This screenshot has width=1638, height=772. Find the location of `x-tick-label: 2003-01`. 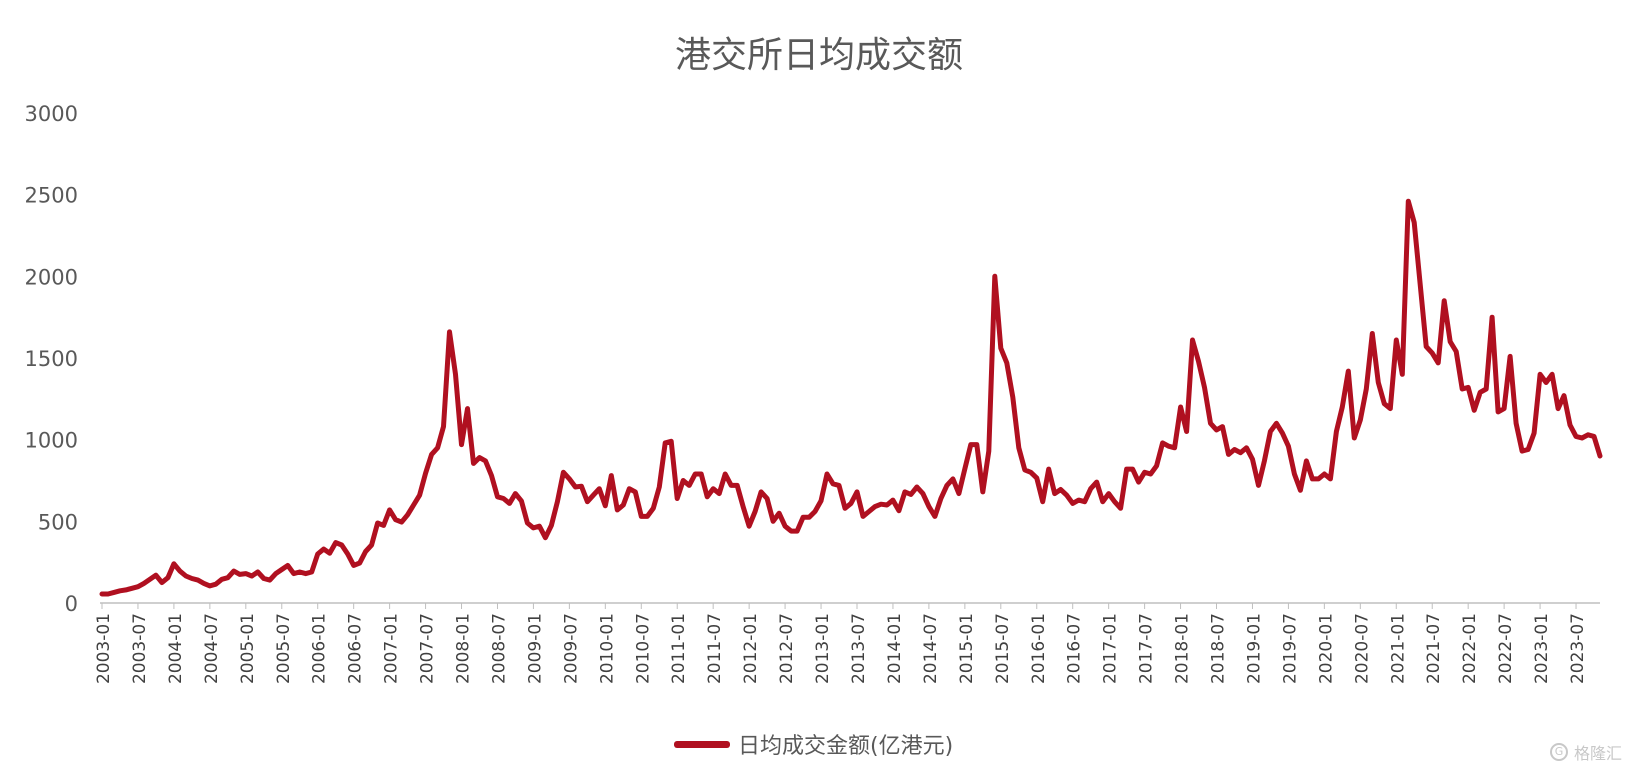

x-tick-label: 2003-01 is located at coordinates (104, 648).